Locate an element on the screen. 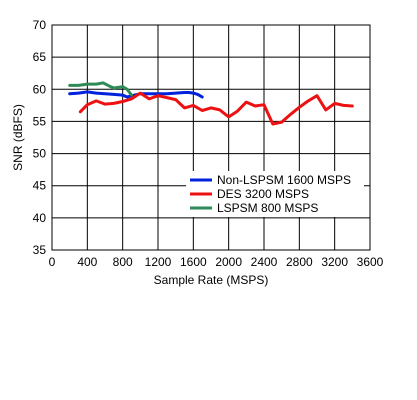 This screenshot has width=417, height=400. legend-label-1: Non-LSPSM 1600 MSPS is located at coordinates (284, 180).